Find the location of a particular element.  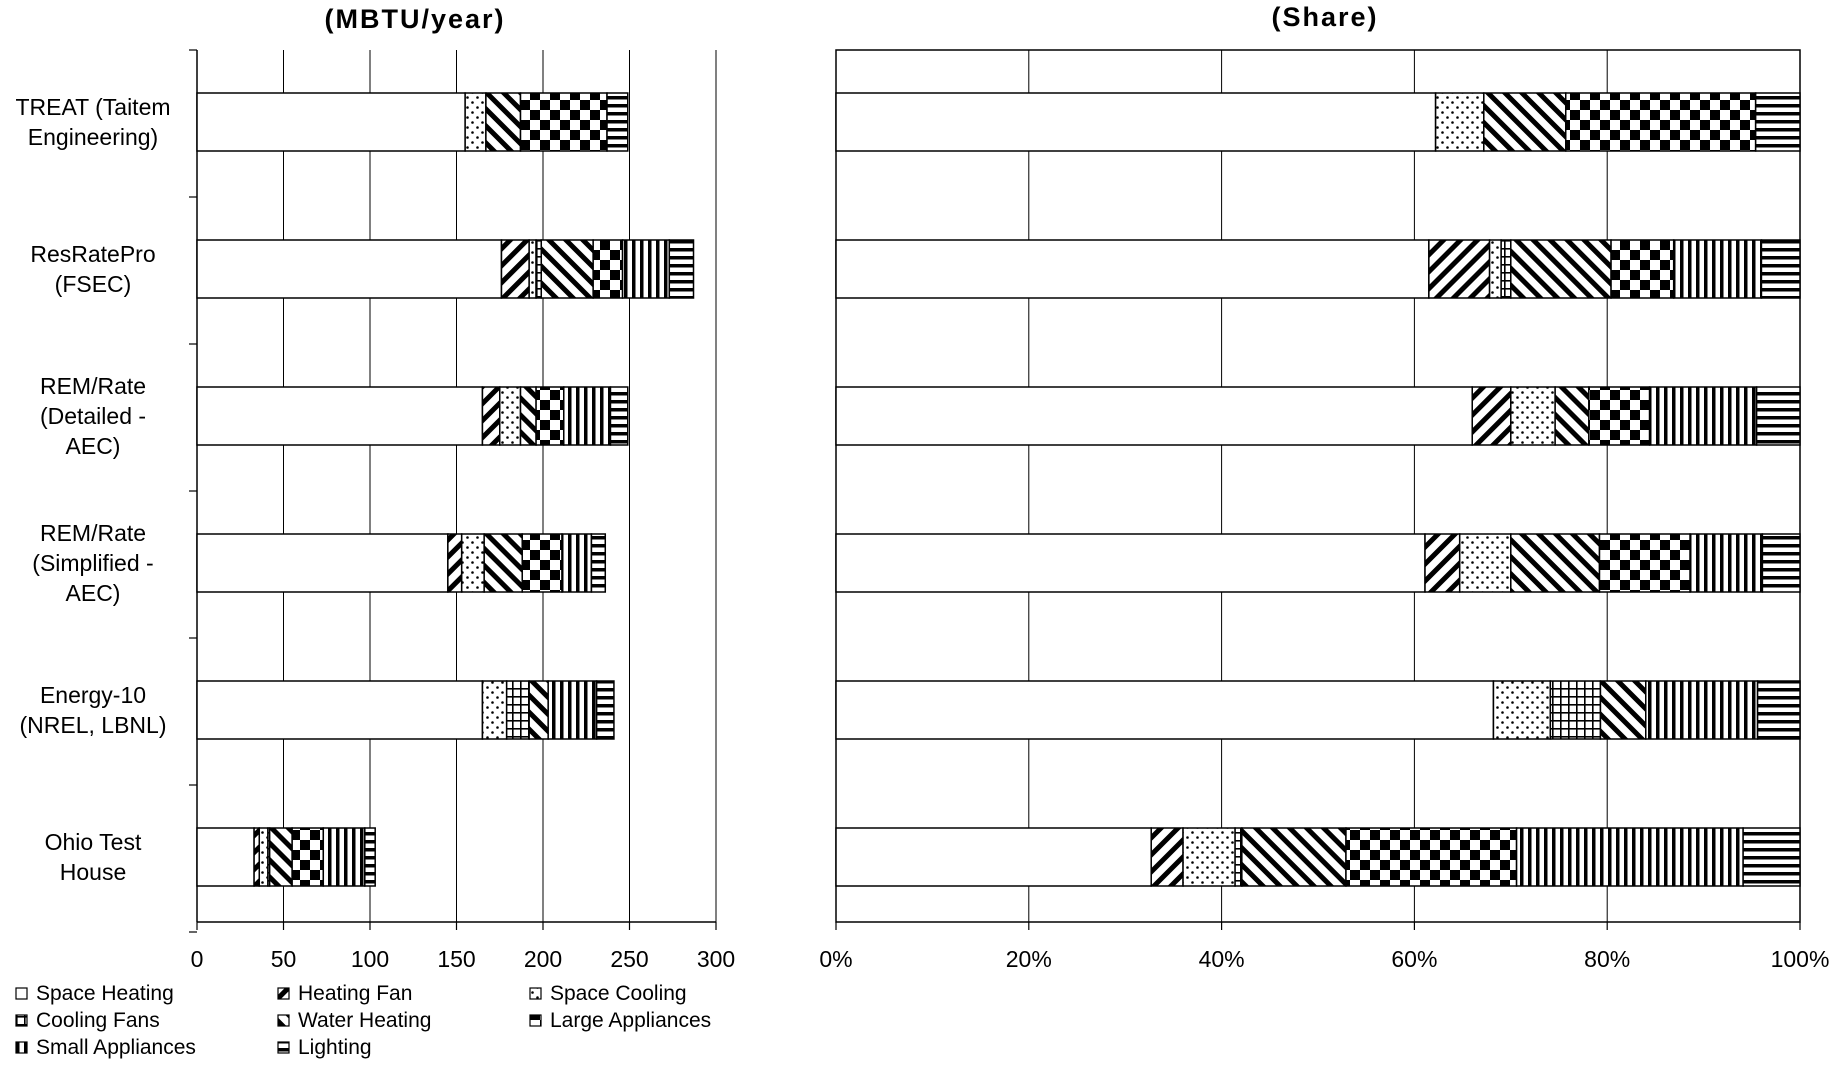

legend-label: Cooling Fans is located at coordinates (98, 1020).